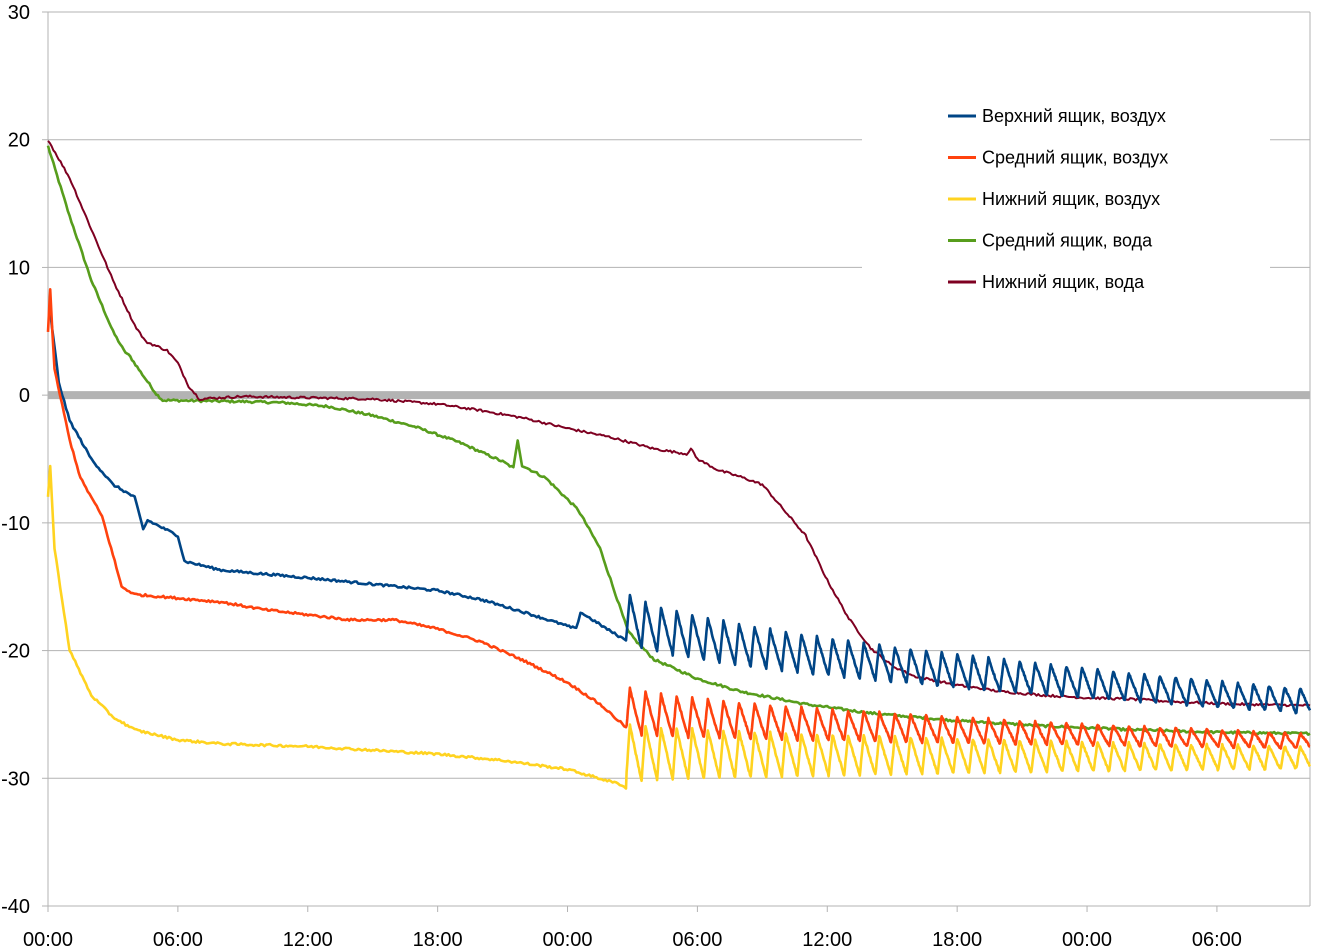 This screenshot has width=1326, height=951. What do you see at coordinates (438, 940) in the screenshot?
I see `x-tick-label-3: 18:00` at bounding box center [438, 940].